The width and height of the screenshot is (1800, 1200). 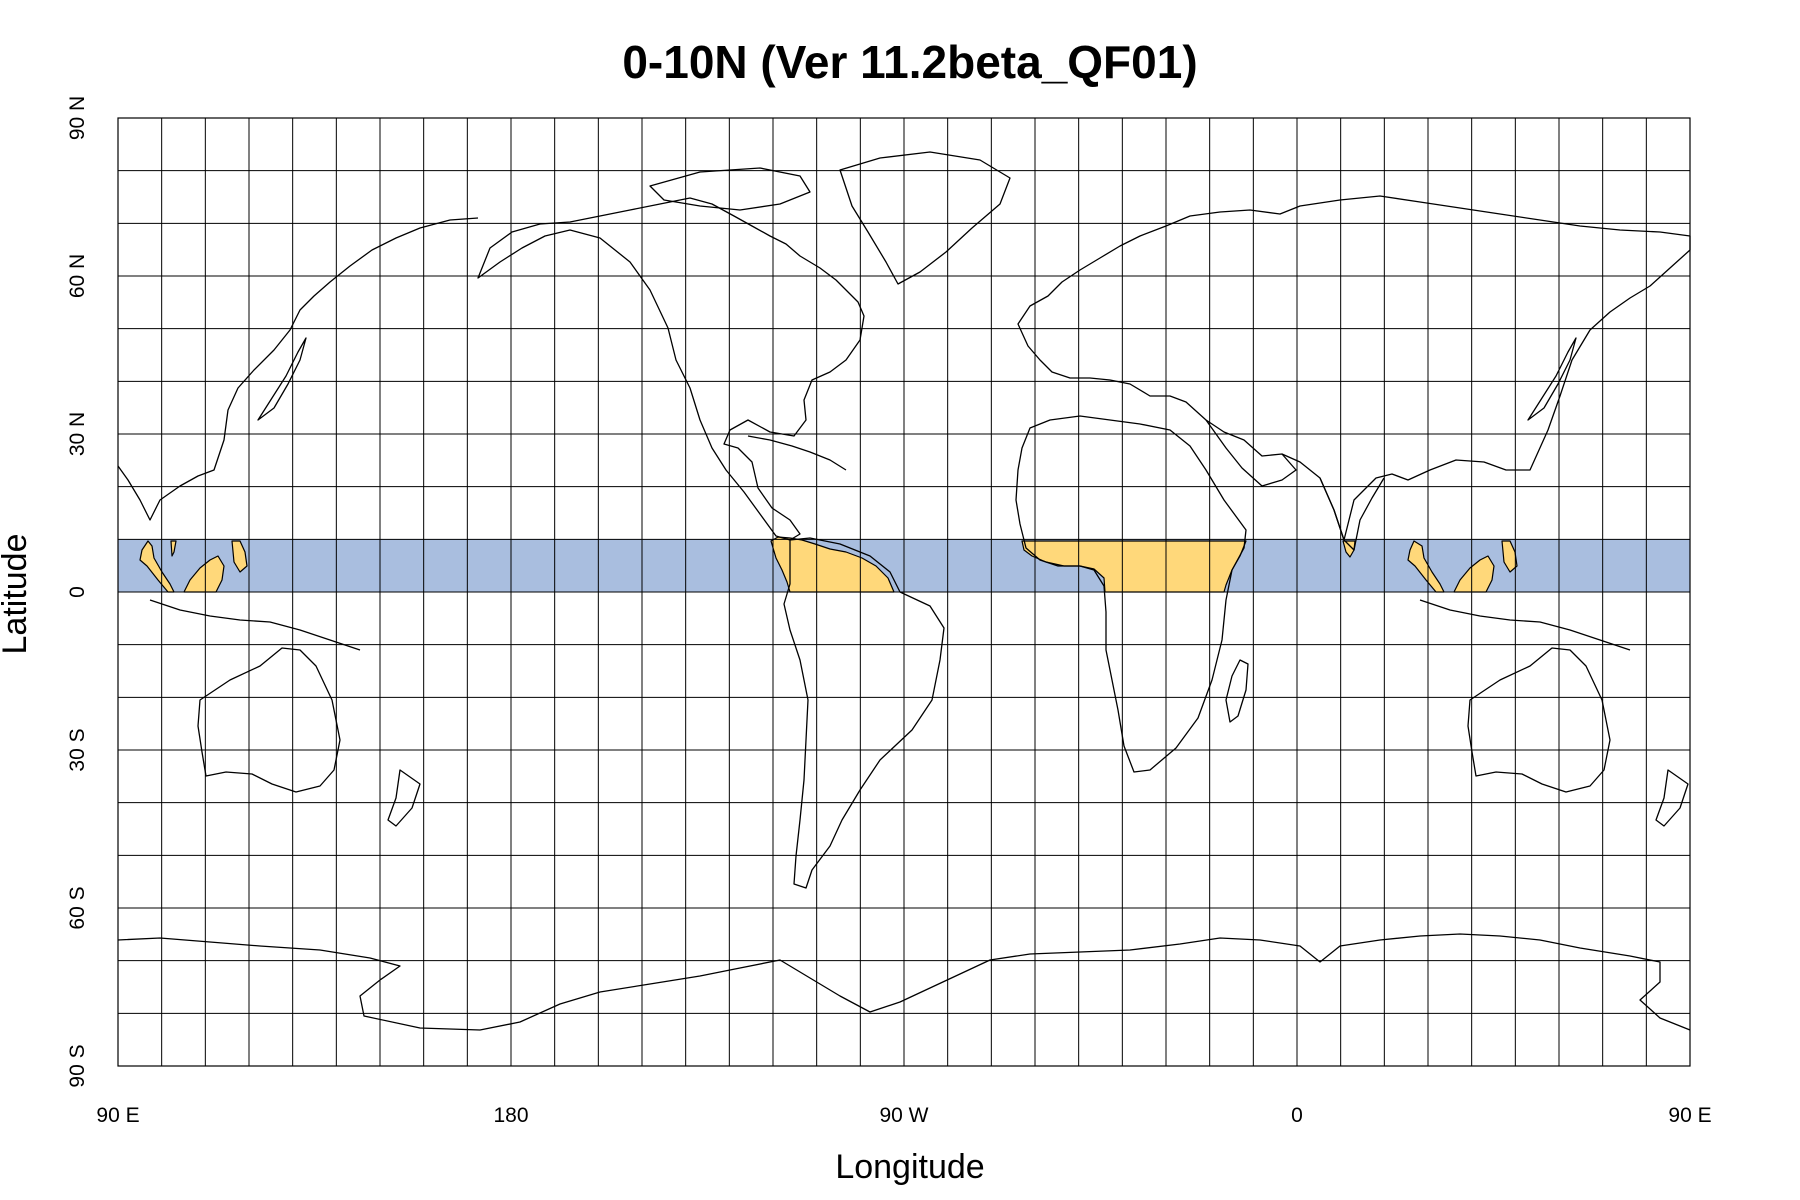 I want to click on land-borneo-right, so click(x=1474, y=574).